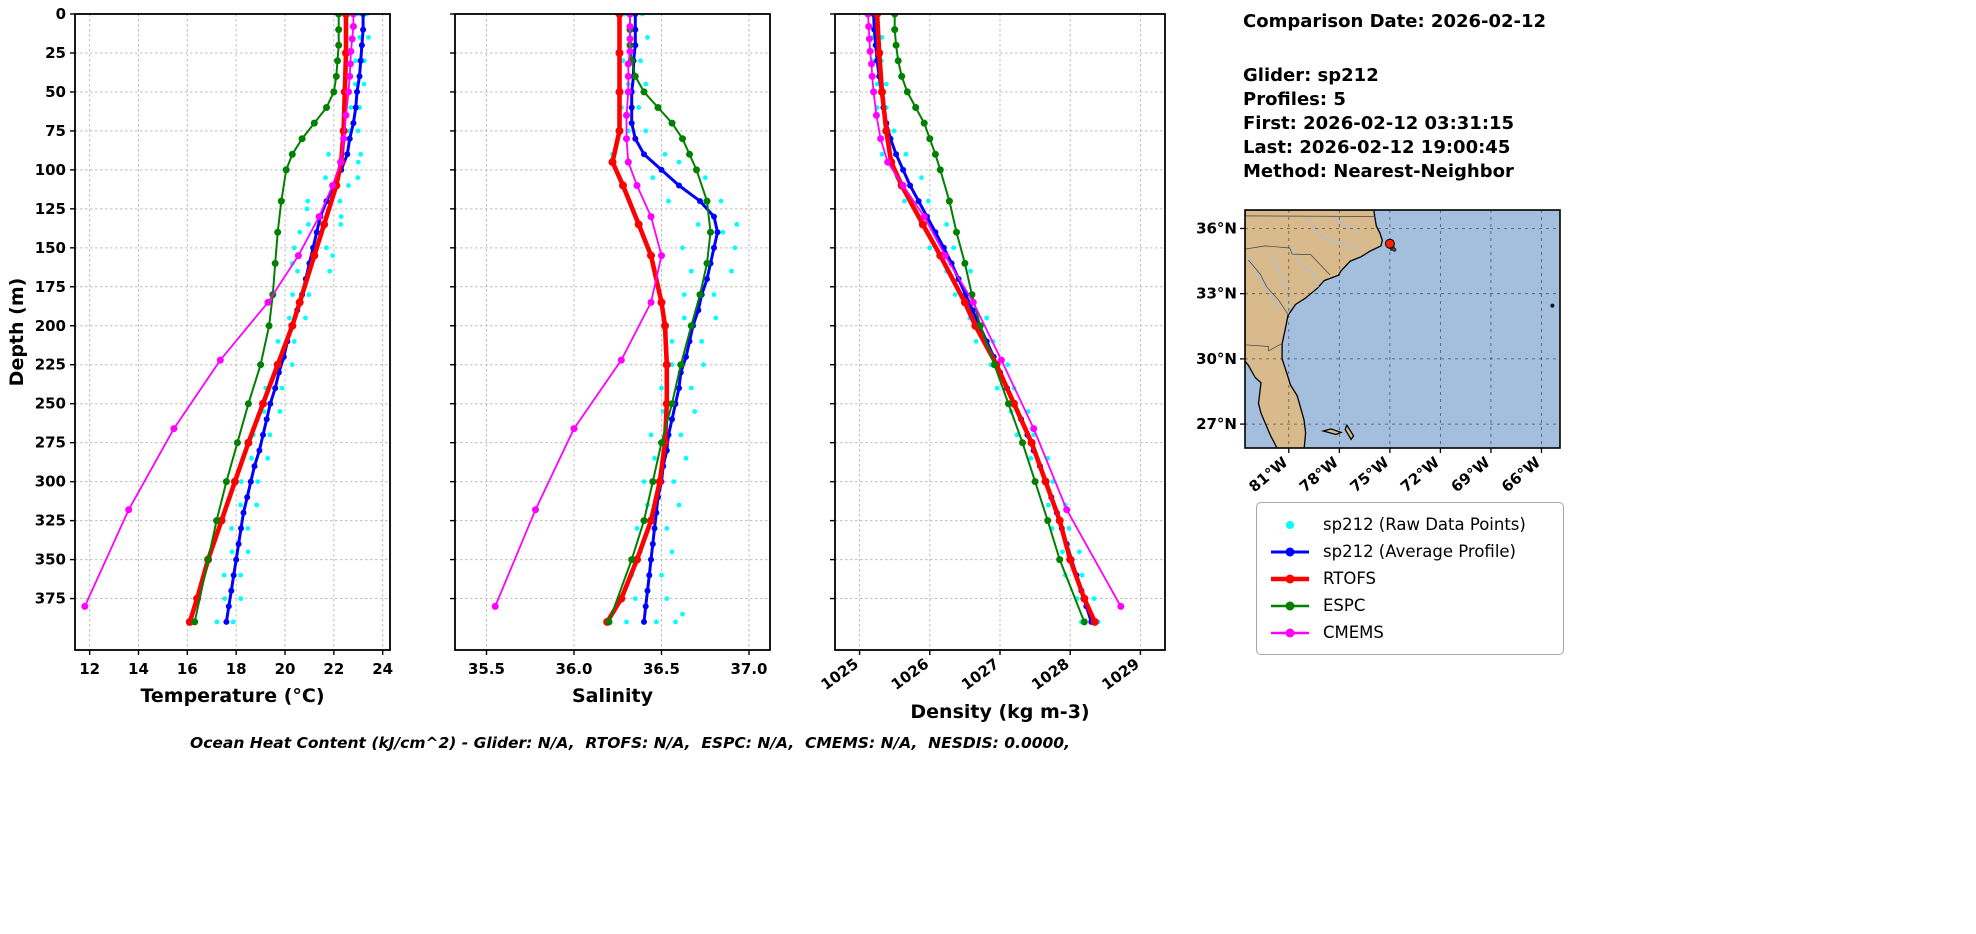 This screenshot has height=934, width=1976. What do you see at coordinates (1395, 21) in the screenshot?
I see `comparison-date: Comparison Date: 2026-02-12` at bounding box center [1395, 21].